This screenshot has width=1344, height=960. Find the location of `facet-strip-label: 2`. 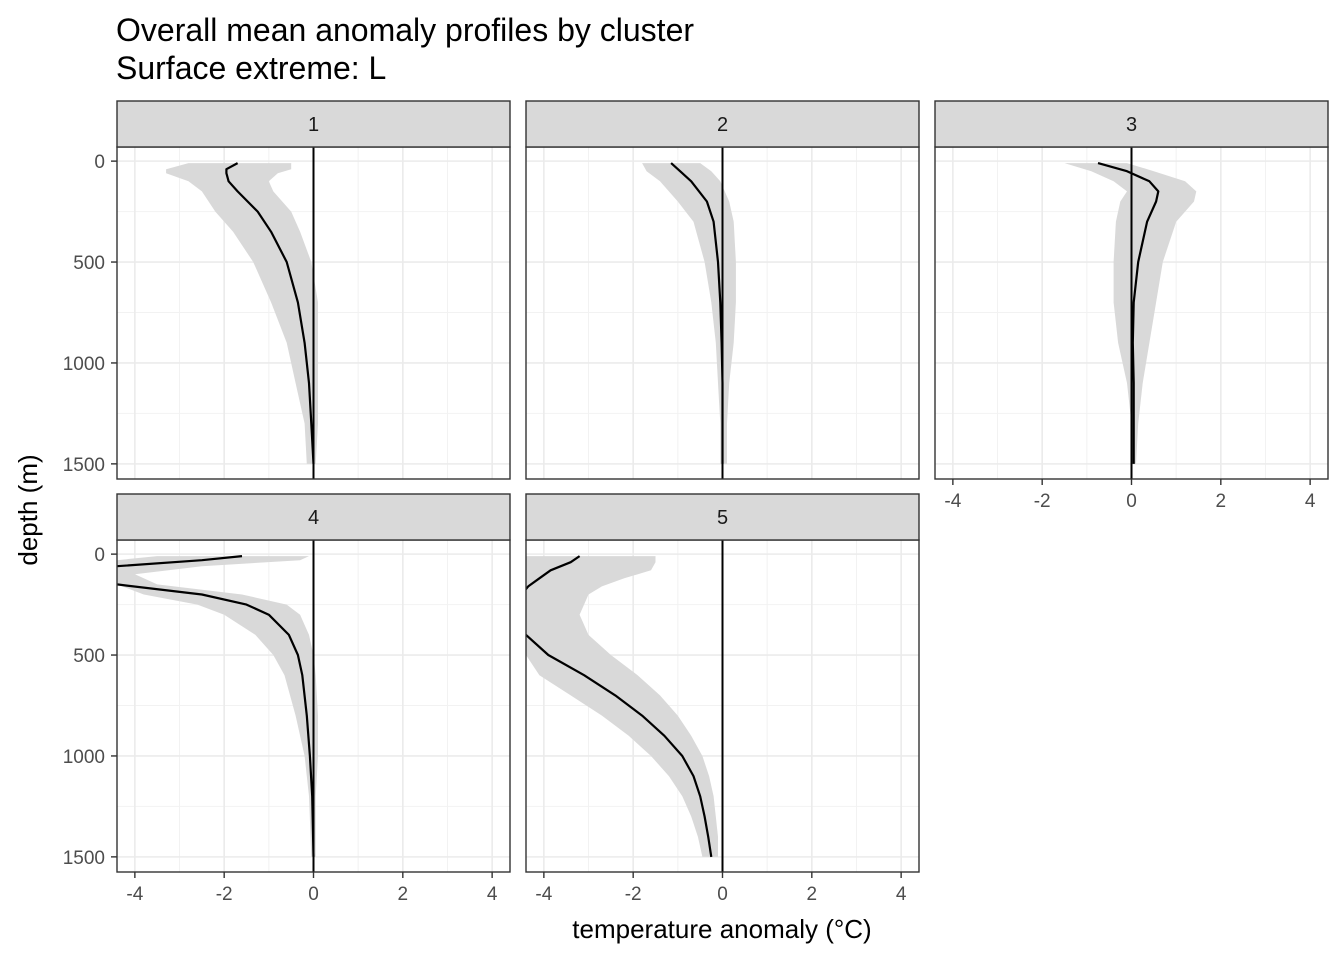

facet-strip-label: 2 is located at coordinates (722, 125).